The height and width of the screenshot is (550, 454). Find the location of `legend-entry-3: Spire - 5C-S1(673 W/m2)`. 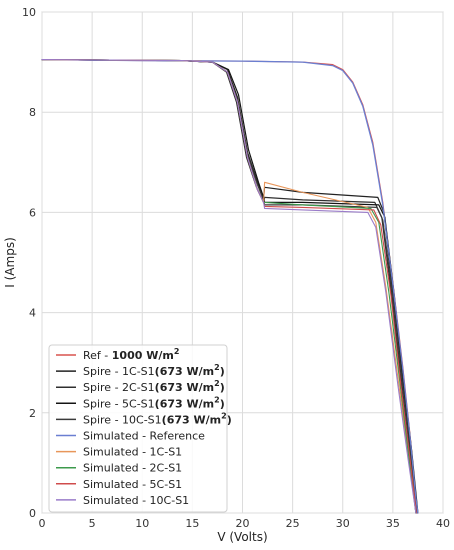

legend-entry-3: Spire - 5C-S1(673 W/m2) is located at coordinates (154, 402).